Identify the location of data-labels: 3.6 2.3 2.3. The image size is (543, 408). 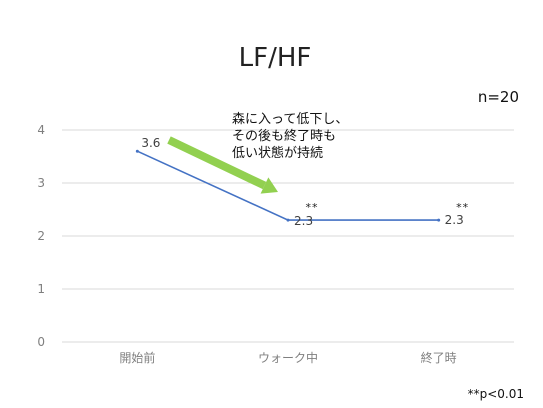
(302, 182).